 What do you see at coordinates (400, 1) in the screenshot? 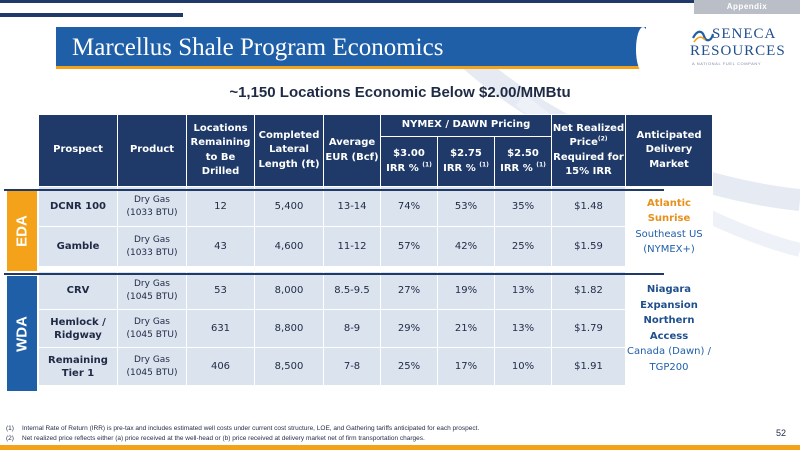
I see `top-stripe` at bounding box center [400, 1].